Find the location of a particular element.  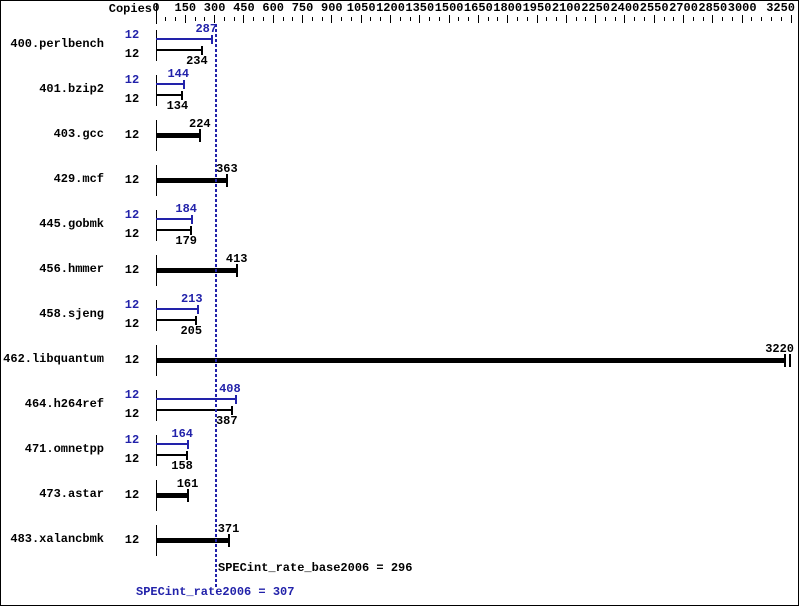

base-value-label: 134 is located at coordinates (177, 106).